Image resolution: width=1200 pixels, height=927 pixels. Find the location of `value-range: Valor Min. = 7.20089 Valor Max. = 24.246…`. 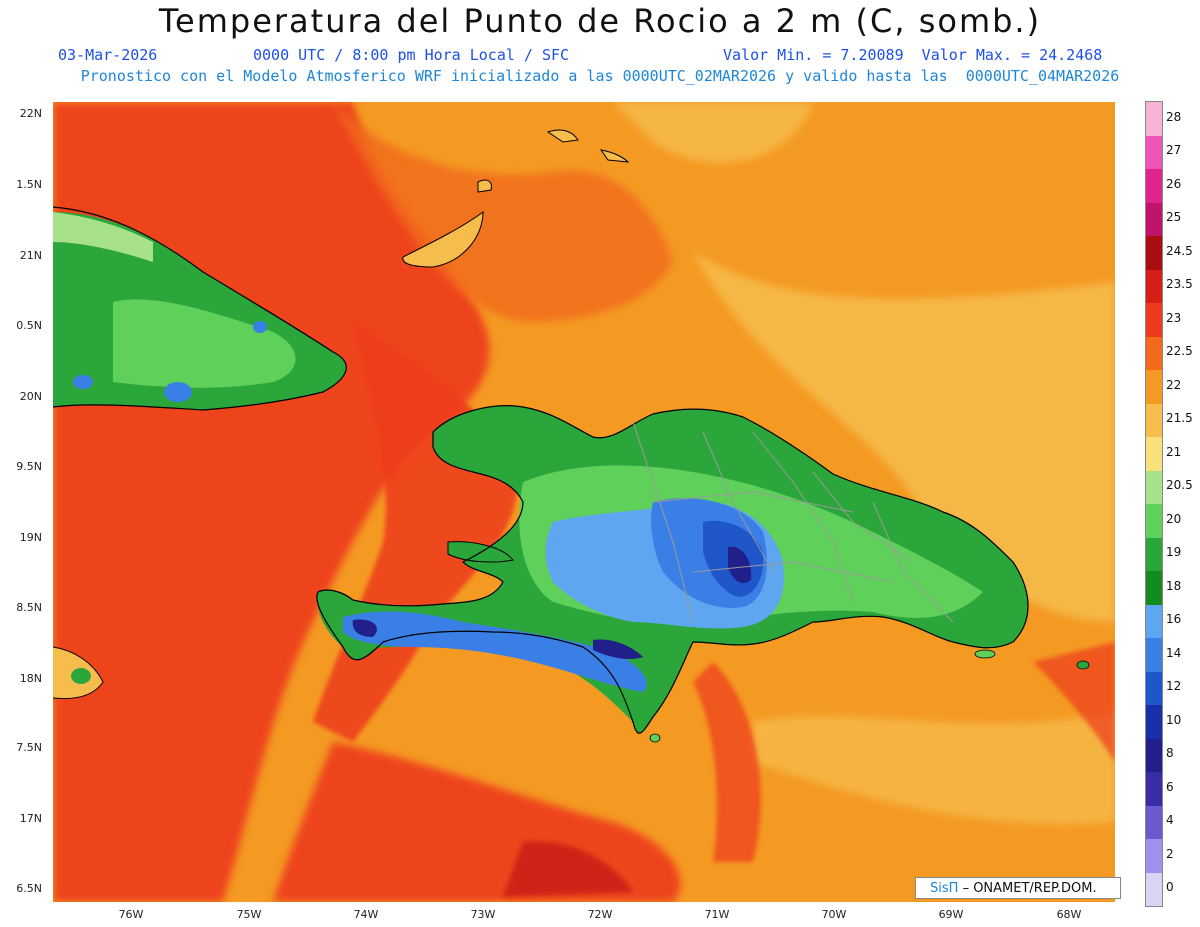

value-range: Valor Min. = 7.20089 Valor Max. = 24.246… is located at coordinates (913, 55).